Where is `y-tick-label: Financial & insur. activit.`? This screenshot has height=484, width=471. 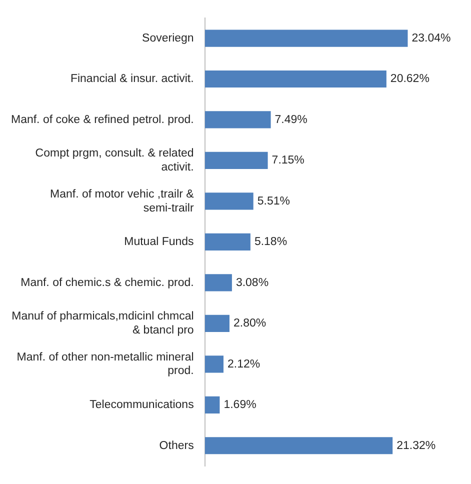 y-tick-label: Financial & insur. activit. is located at coordinates (132, 79).